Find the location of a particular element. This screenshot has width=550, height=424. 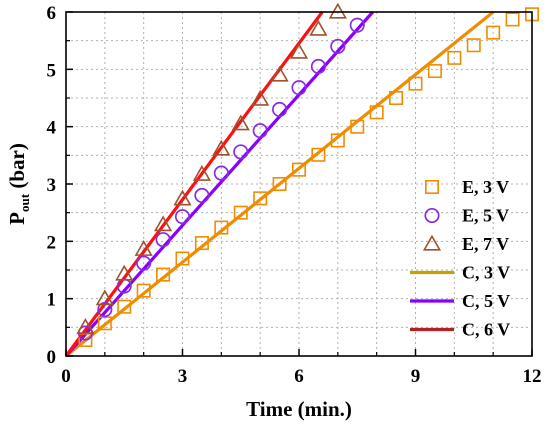

y-axis-title-unit: (bar) is located at coordinates (17, 168).